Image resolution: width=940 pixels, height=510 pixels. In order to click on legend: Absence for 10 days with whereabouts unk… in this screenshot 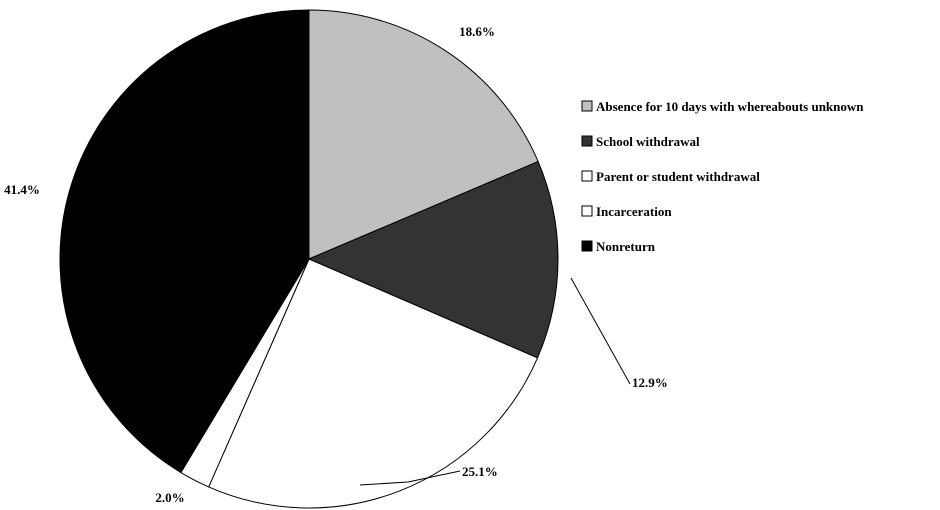, I will do `click(722, 176)`.